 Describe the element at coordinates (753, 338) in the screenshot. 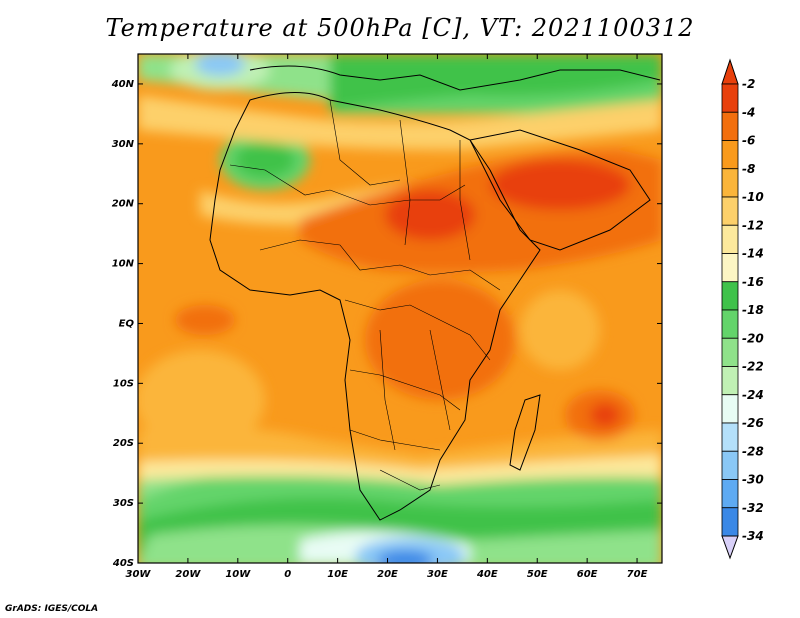

I see `colorbar-label: -20` at that location.